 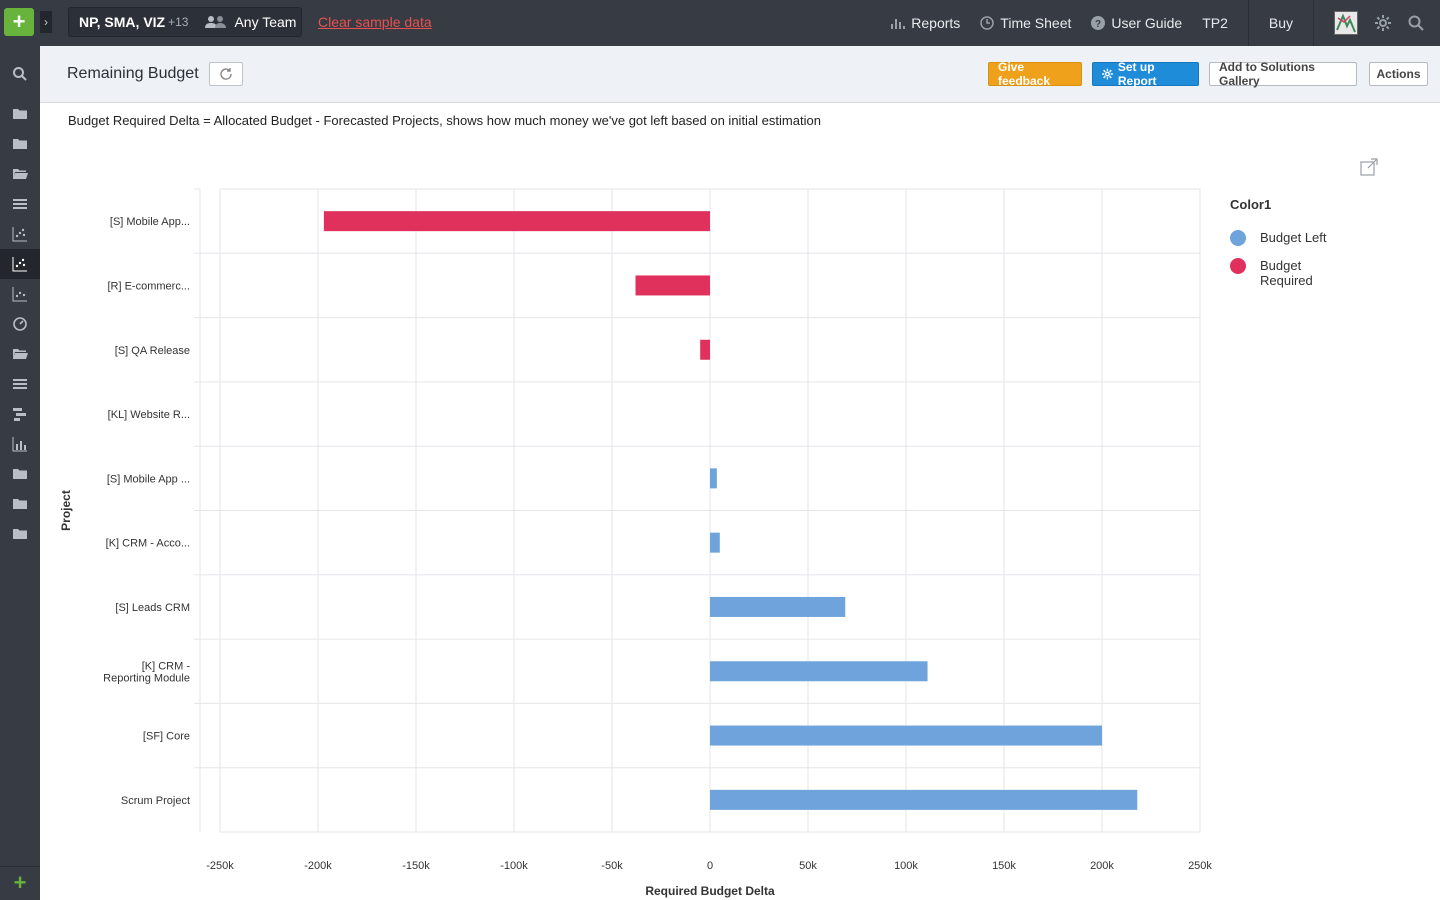 I want to click on left-sidebar: + +, so click(x=20, y=450).